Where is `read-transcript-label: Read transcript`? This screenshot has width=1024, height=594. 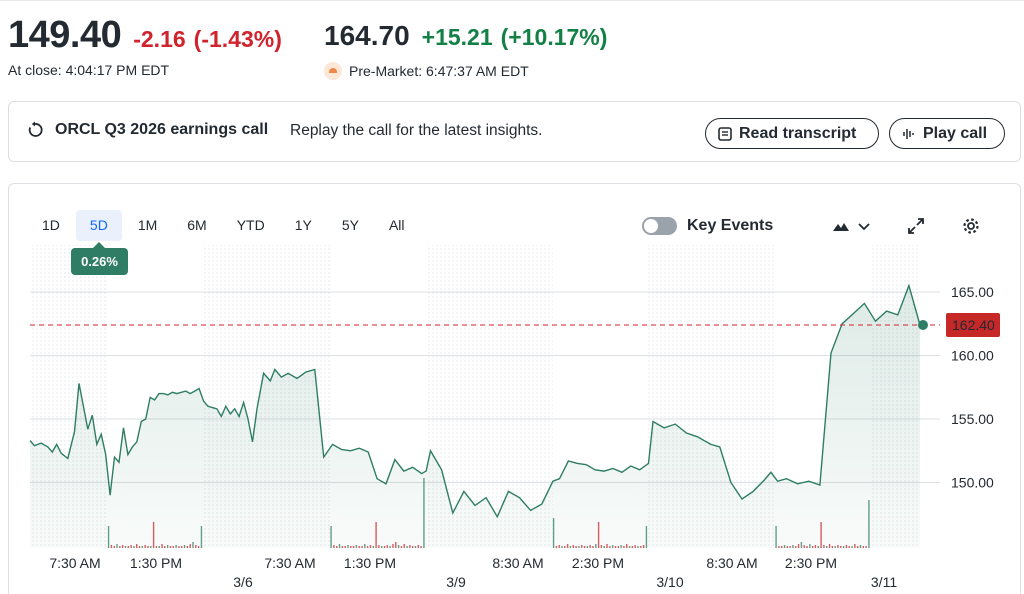
read-transcript-label: Read transcript is located at coordinates (798, 133).